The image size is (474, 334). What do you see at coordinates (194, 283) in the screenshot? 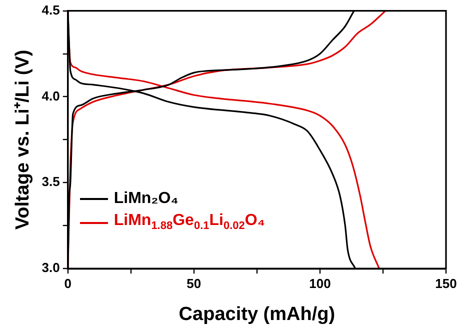
I see `x-tick-label: 50` at bounding box center [194, 283].